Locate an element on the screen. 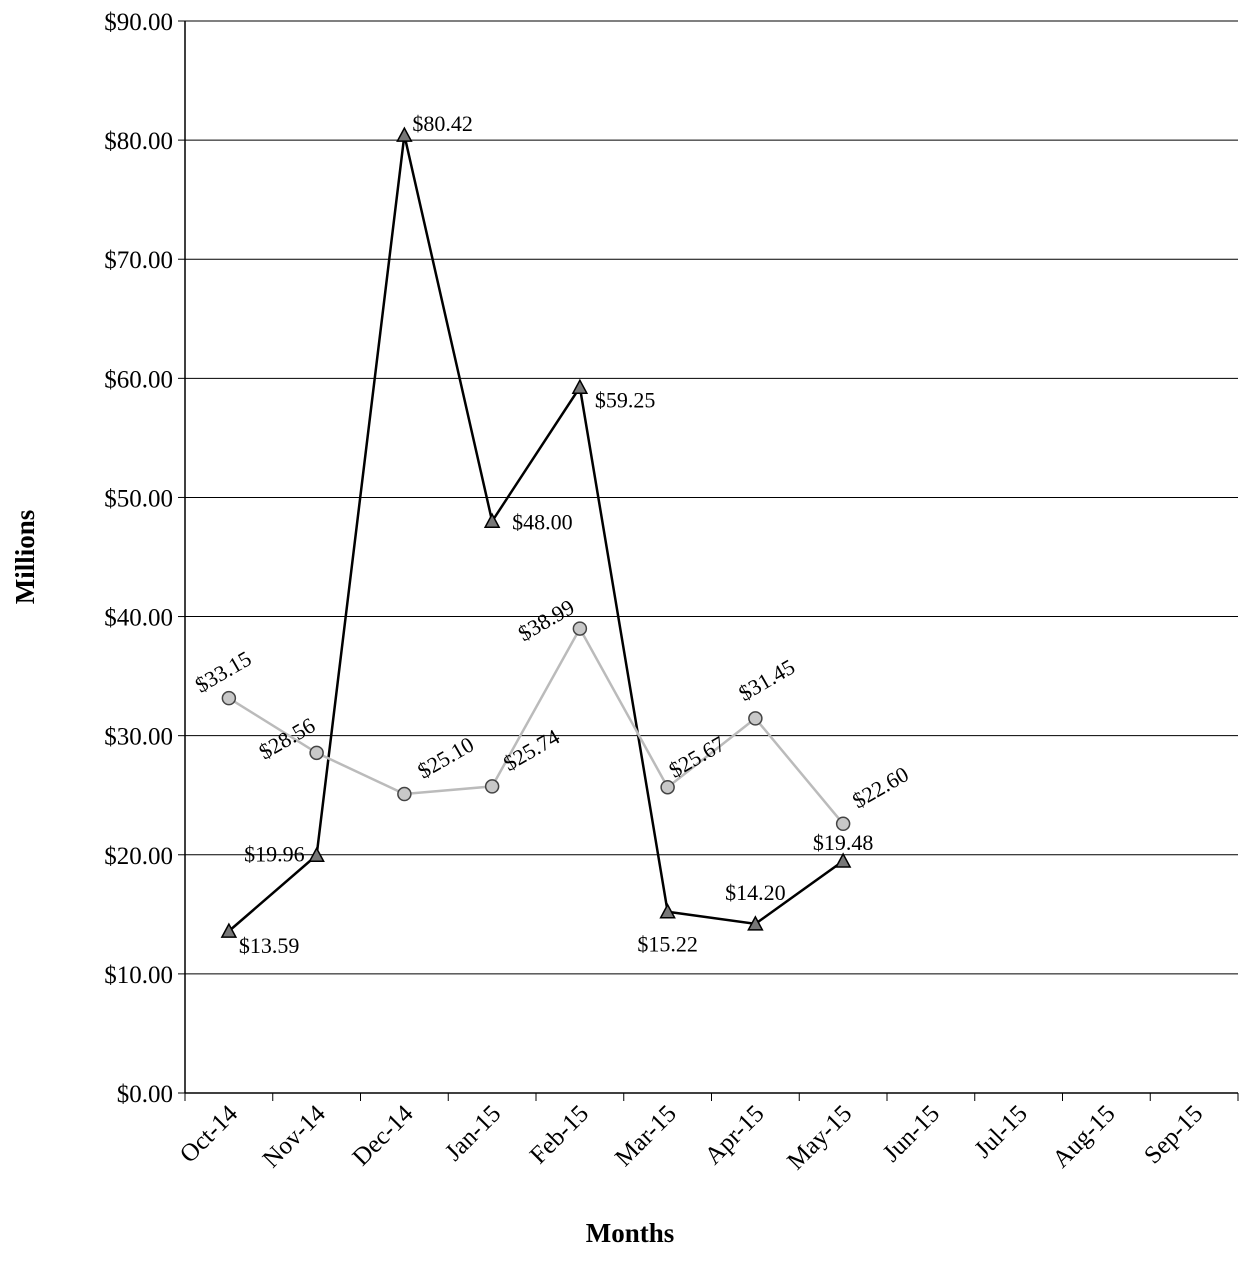  x-tick-label: Nov-14 is located at coordinates (294, 1136).